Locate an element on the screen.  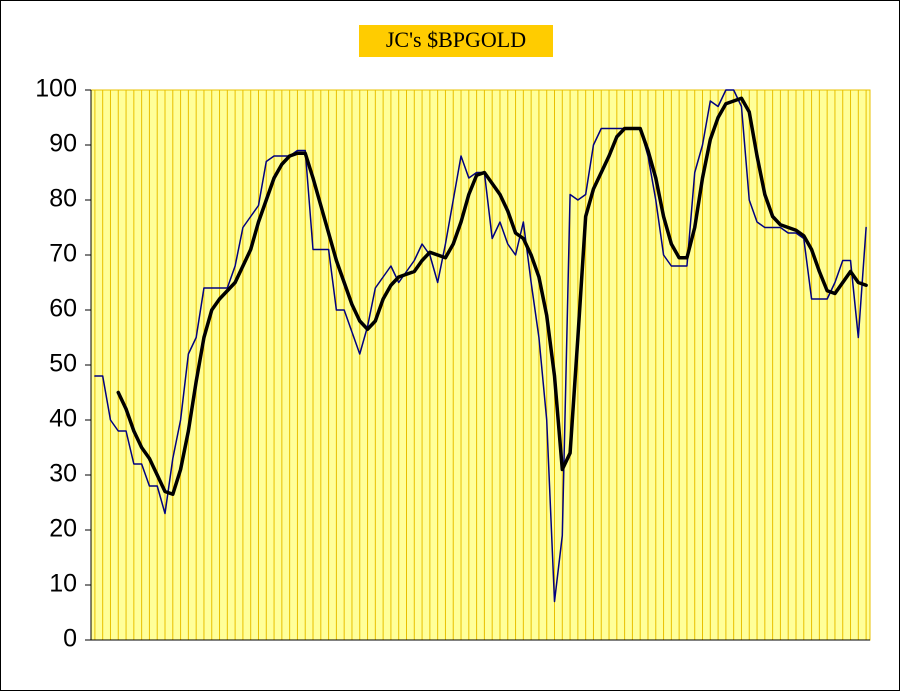
title-box is located at coordinates (456, 41).